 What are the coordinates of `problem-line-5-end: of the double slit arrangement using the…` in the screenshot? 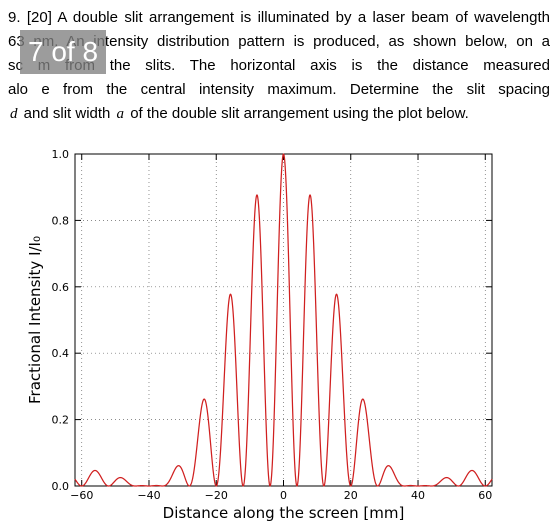 It's located at (297, 113).